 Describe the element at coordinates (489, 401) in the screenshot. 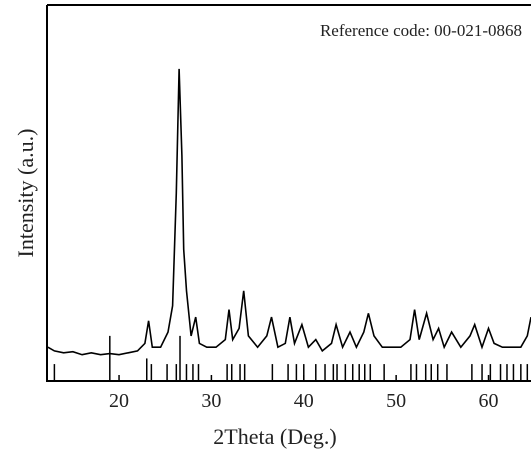

I see `x-tick-label: 60` at that location.